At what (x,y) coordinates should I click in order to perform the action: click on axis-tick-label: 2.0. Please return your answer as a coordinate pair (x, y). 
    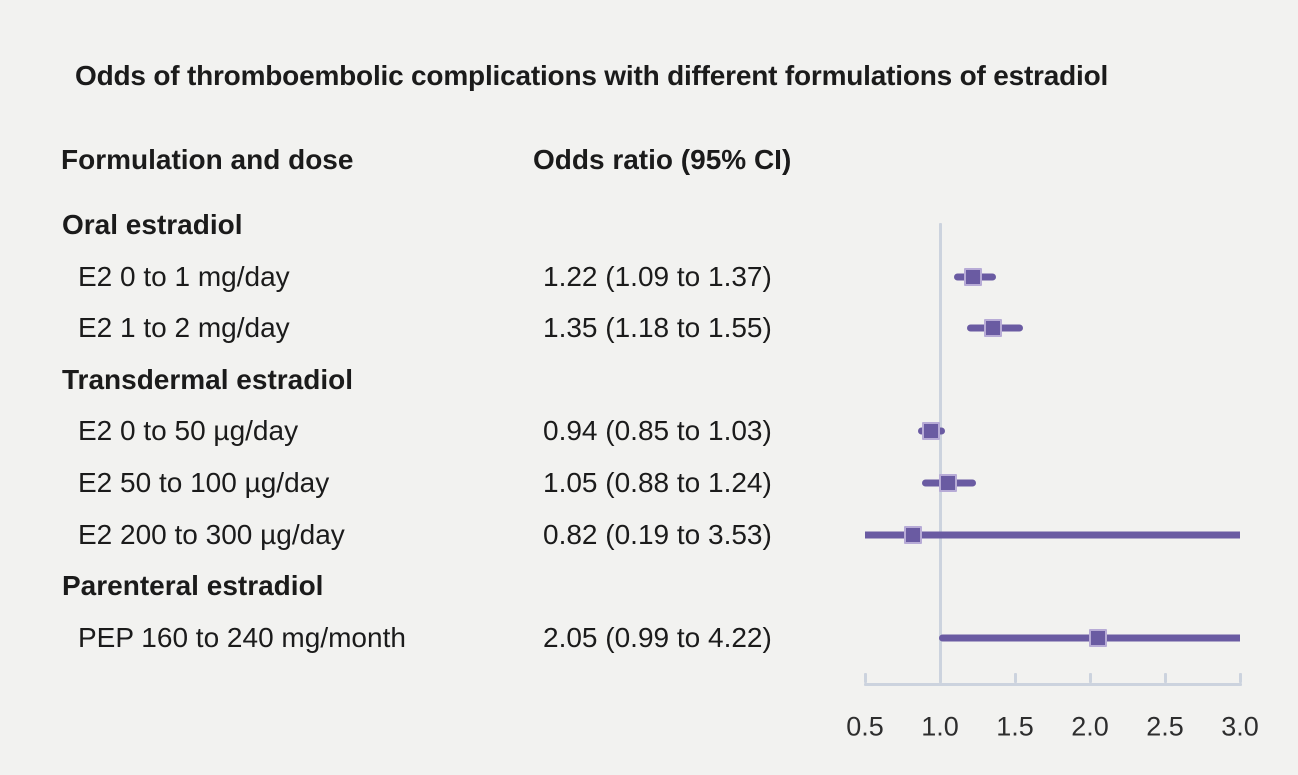
    Looking at the image, I should click on (1090, 726).